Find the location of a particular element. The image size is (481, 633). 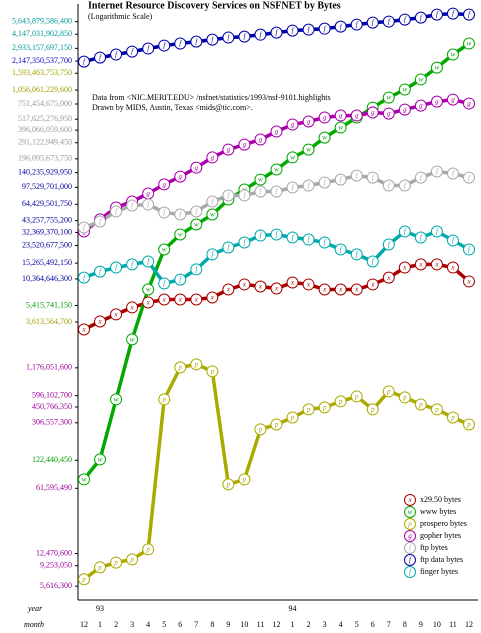

y-tick-label: 1,593,463,753,750 is located at coordinates (42, 72).